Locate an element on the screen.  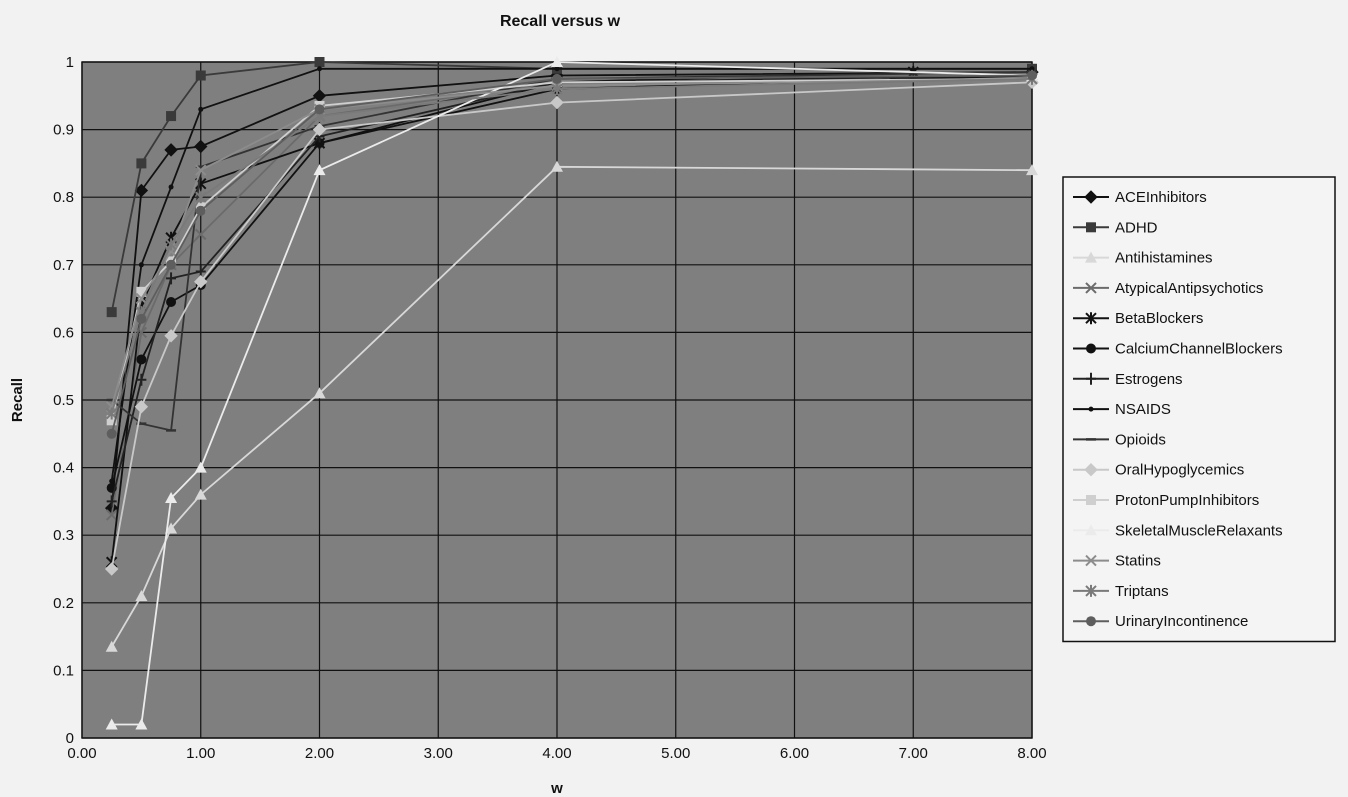
legend-item: Triptans is located at coordinates (1121, 591).